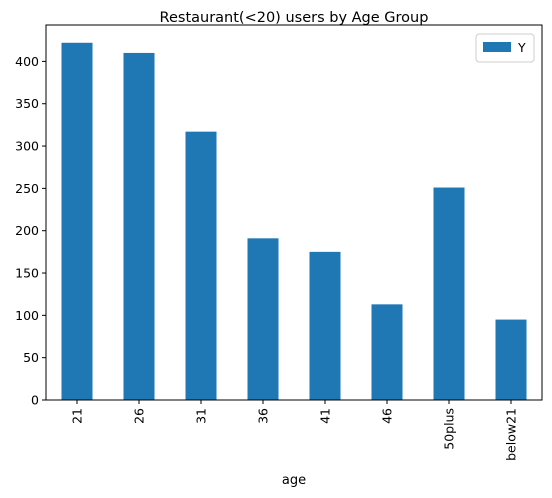 The width and height of the screenshot is (552, 498). I want to click on x-axis-label: age, so click(294, 480).